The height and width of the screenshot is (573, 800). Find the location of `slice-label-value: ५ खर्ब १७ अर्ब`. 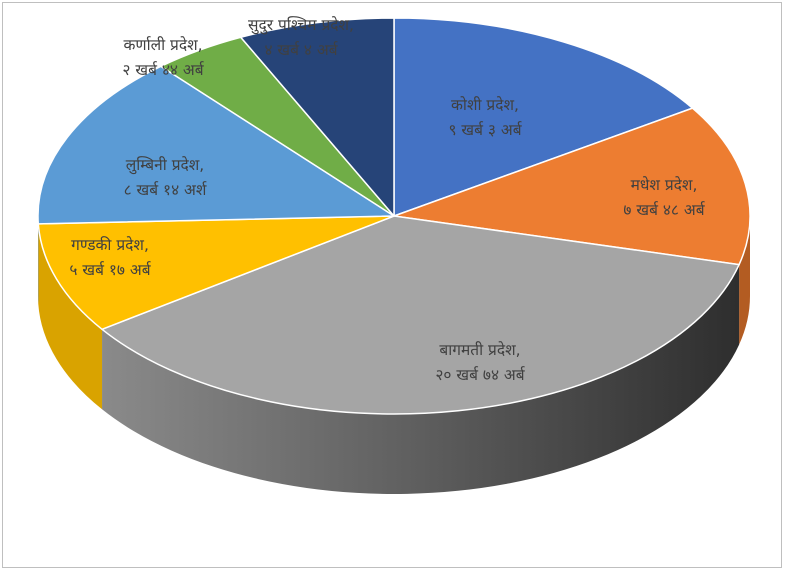

slice-label-value: ५ खर्ब १७ अर्ब is located at coordinates (110, 270).